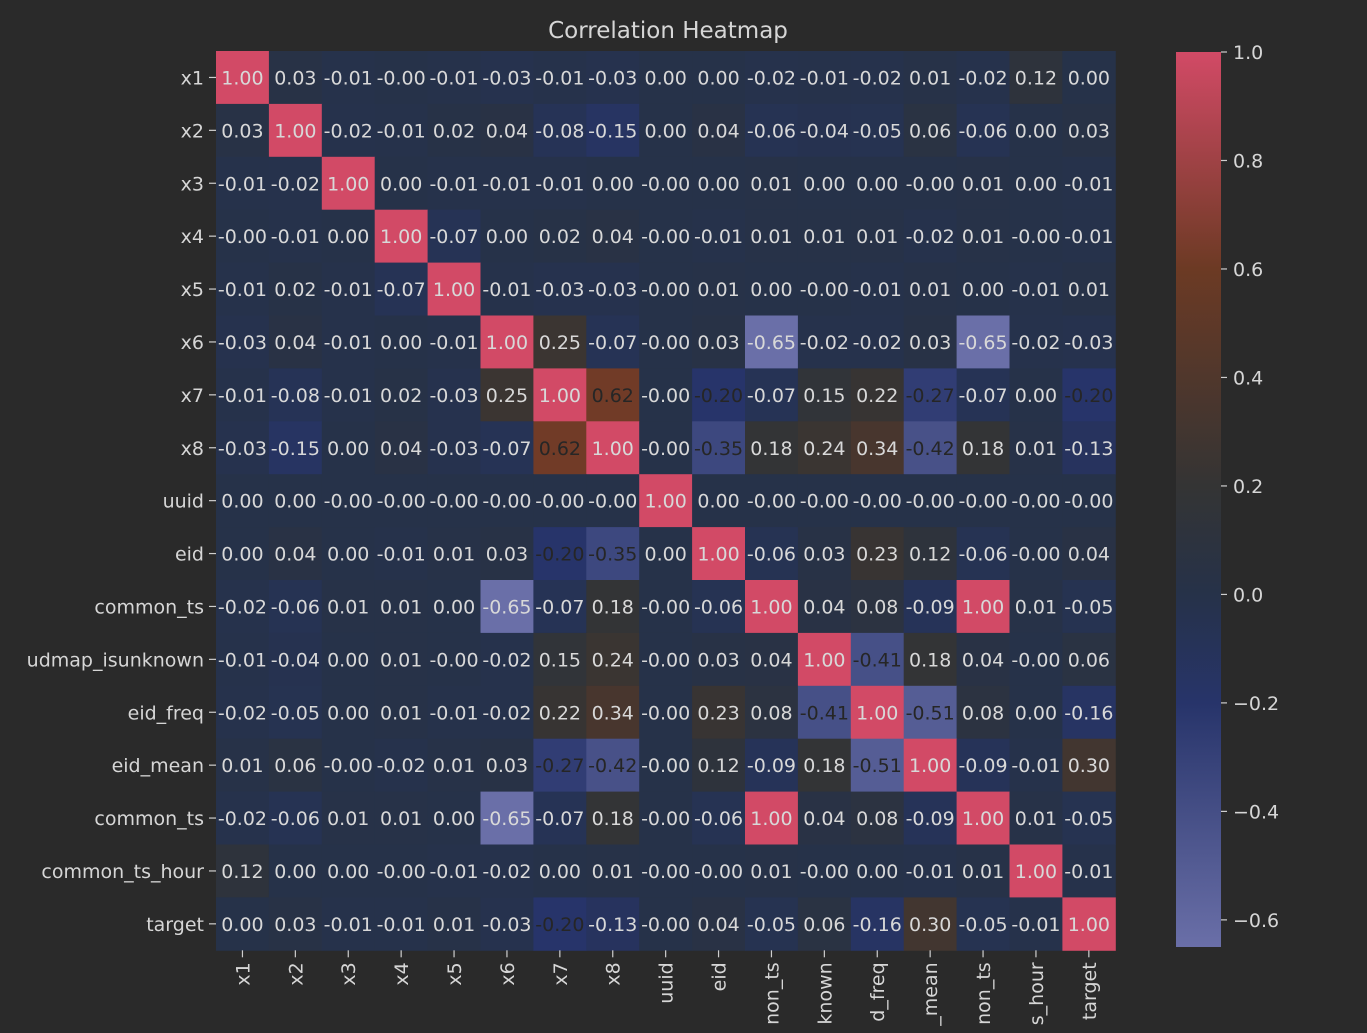 The height and width of the screenshot is (1033, 1367). Describe the element at coordinates (192, 78) in the screenshot. I see `y-tick-label: x1` at that location.